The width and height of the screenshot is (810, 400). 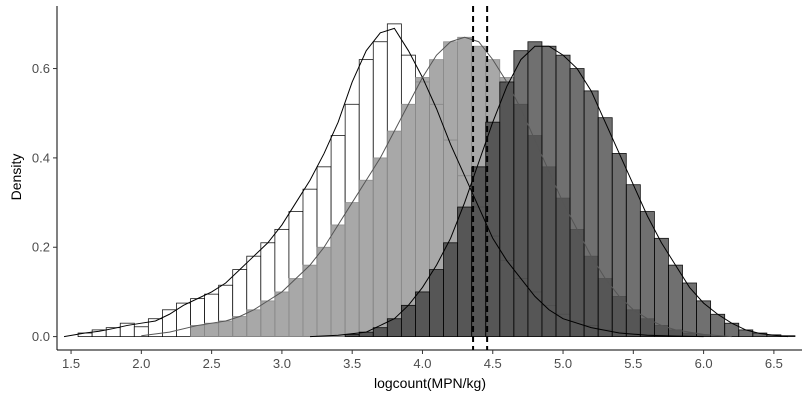 What do you see at coordinates (774, 363) in the screenshot?
I see `x-tick-label: 6.5` at bounding box center [774, 363].